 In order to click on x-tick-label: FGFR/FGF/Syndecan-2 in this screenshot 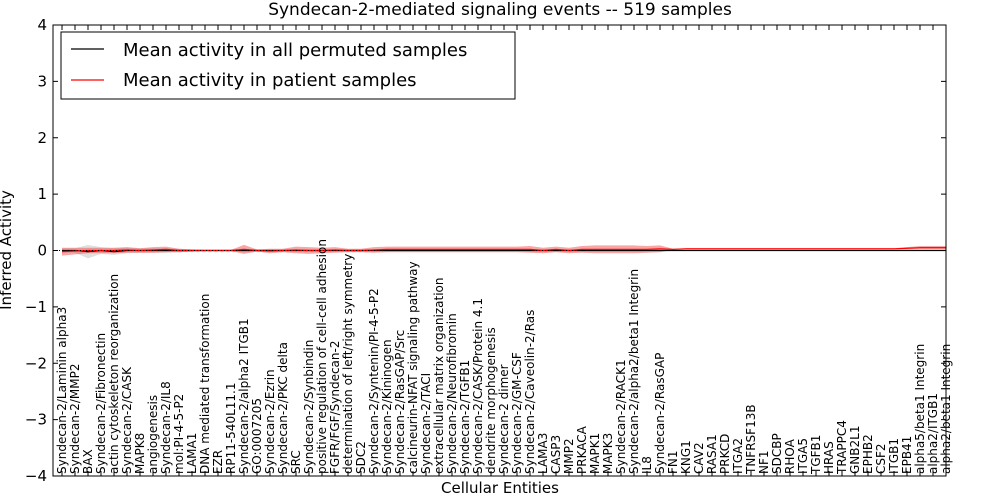, I will do `click(335, 407)`.